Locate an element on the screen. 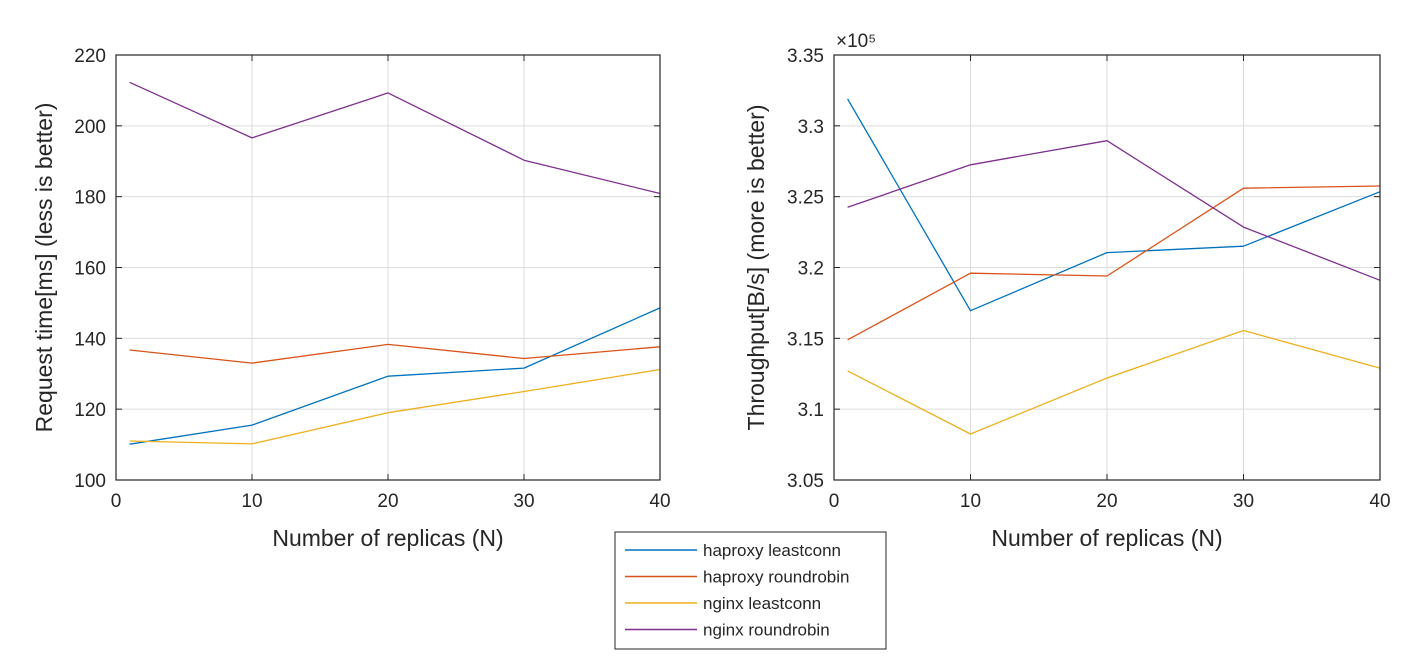 Image resolution: width=1428 pixels, height=664 pixels. y-tick-label: 3.1 is located at coordinates (811, 410).